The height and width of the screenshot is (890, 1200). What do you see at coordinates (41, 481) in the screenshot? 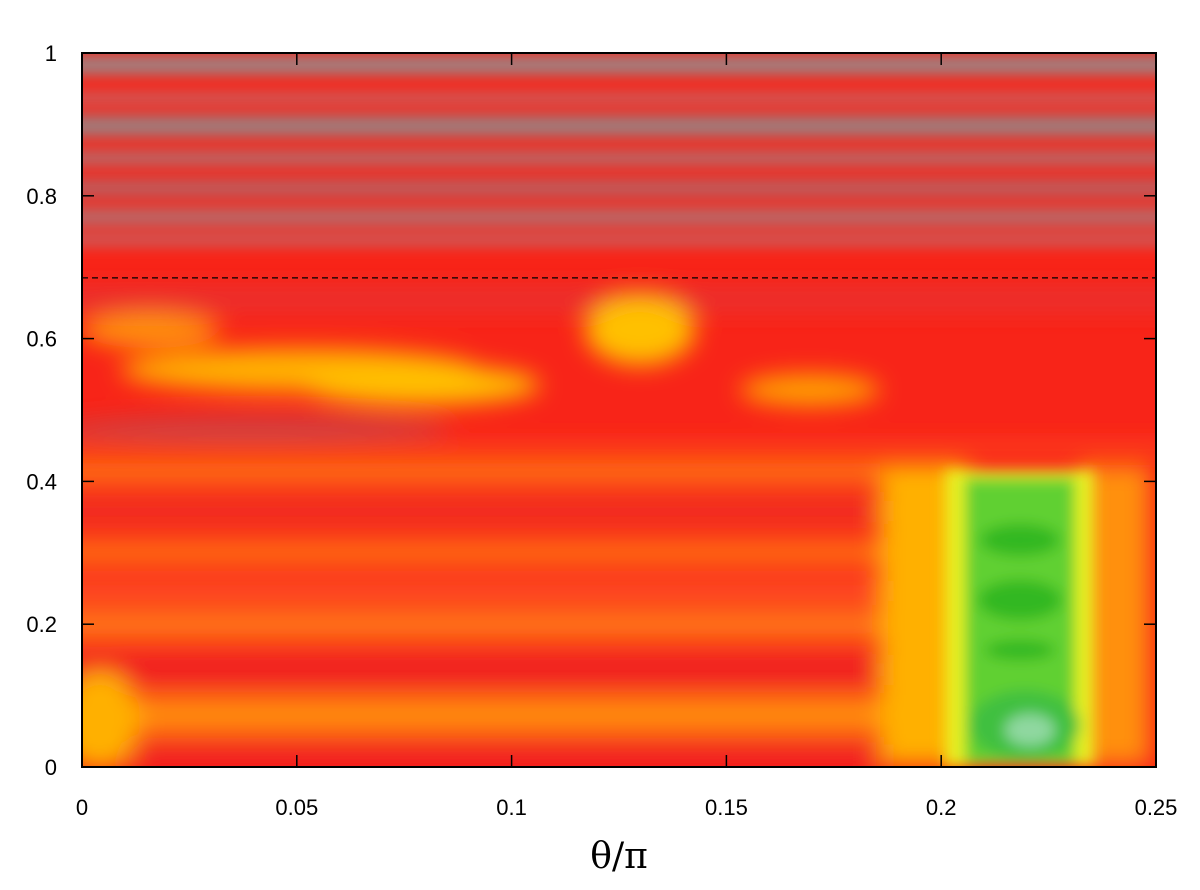
I see `y-tick-label: 0.4` at bounding box center [41, 481].